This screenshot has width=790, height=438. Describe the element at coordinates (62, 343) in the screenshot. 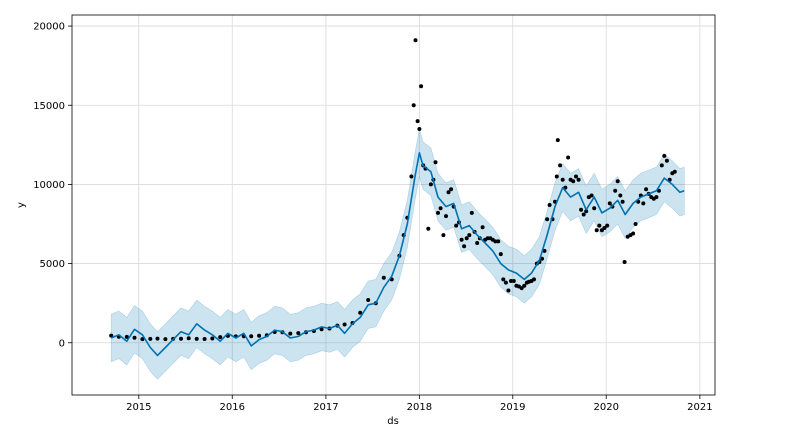

I see `y-tick-label: 0` at that location.